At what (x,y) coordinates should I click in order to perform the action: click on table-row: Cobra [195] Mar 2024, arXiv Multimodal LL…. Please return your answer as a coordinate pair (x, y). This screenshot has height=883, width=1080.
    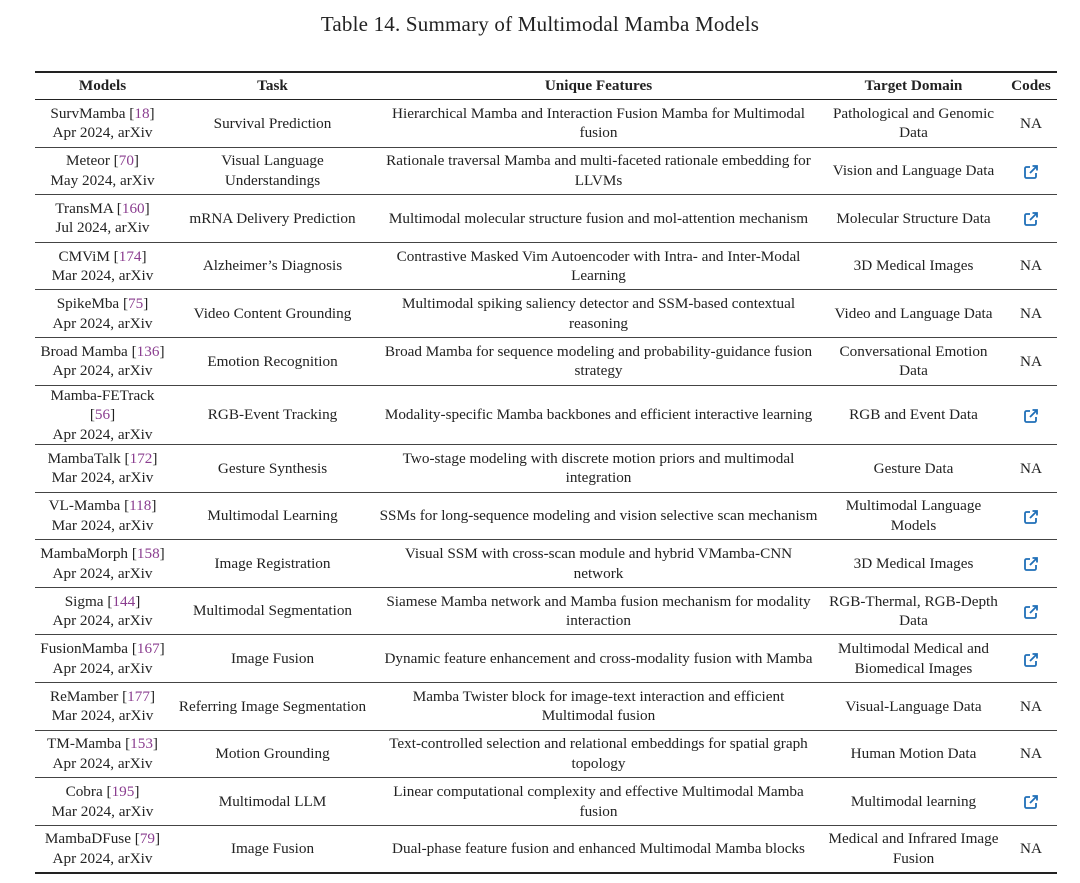
    Looking at the image, I should click on (546, 802).